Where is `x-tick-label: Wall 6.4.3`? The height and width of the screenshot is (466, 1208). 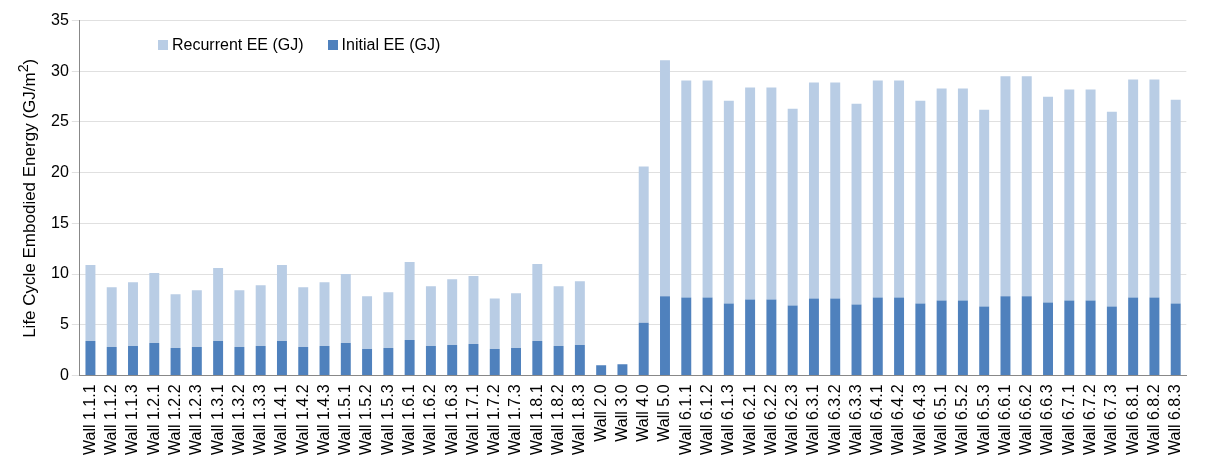
x-tick-label: Wall 6.4.3 is located at coordinates (919, 419).